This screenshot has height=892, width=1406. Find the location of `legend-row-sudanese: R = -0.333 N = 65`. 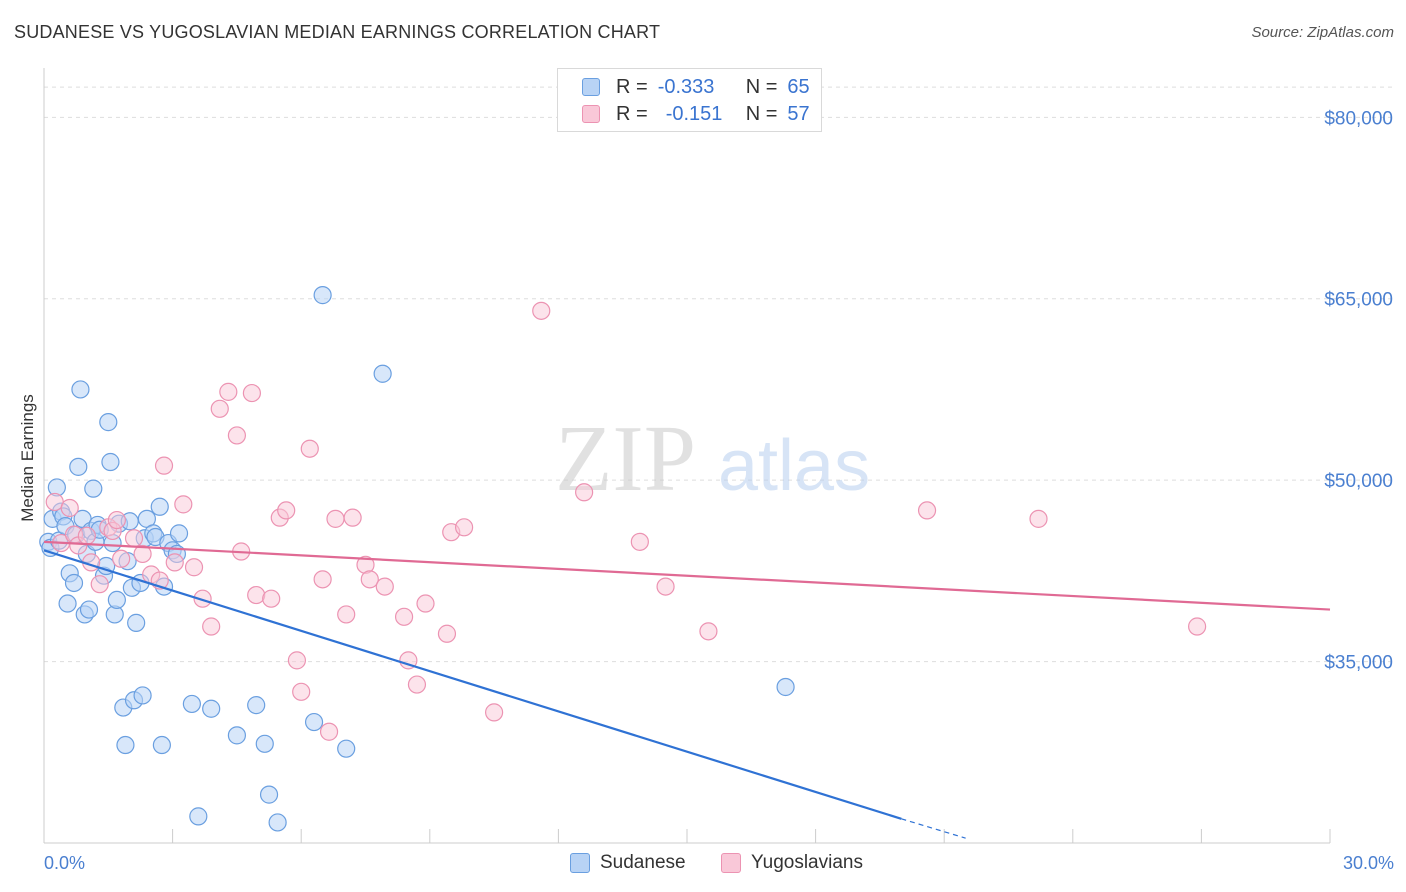

legend-row-sudanese: R = -0.333 N = 65 is located at coordinates (696, 87).